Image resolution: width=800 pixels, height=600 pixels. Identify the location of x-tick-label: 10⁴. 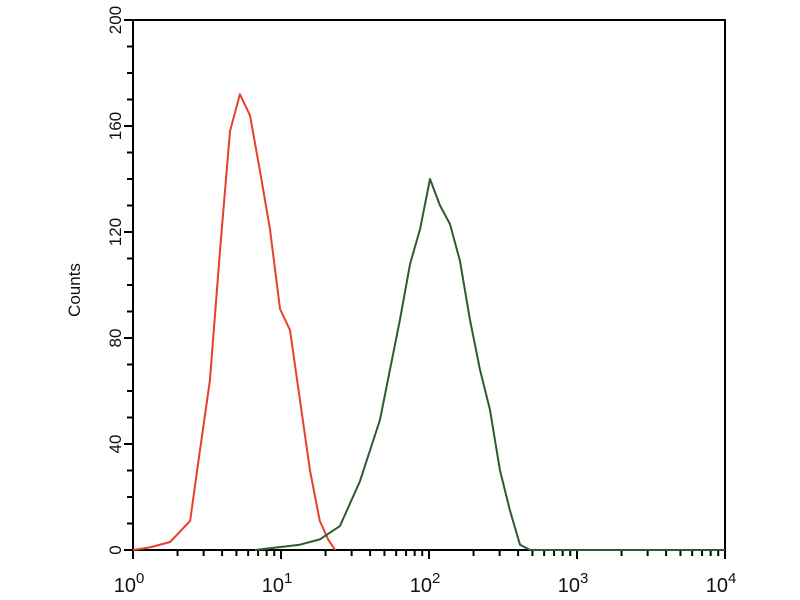
(721, 583).